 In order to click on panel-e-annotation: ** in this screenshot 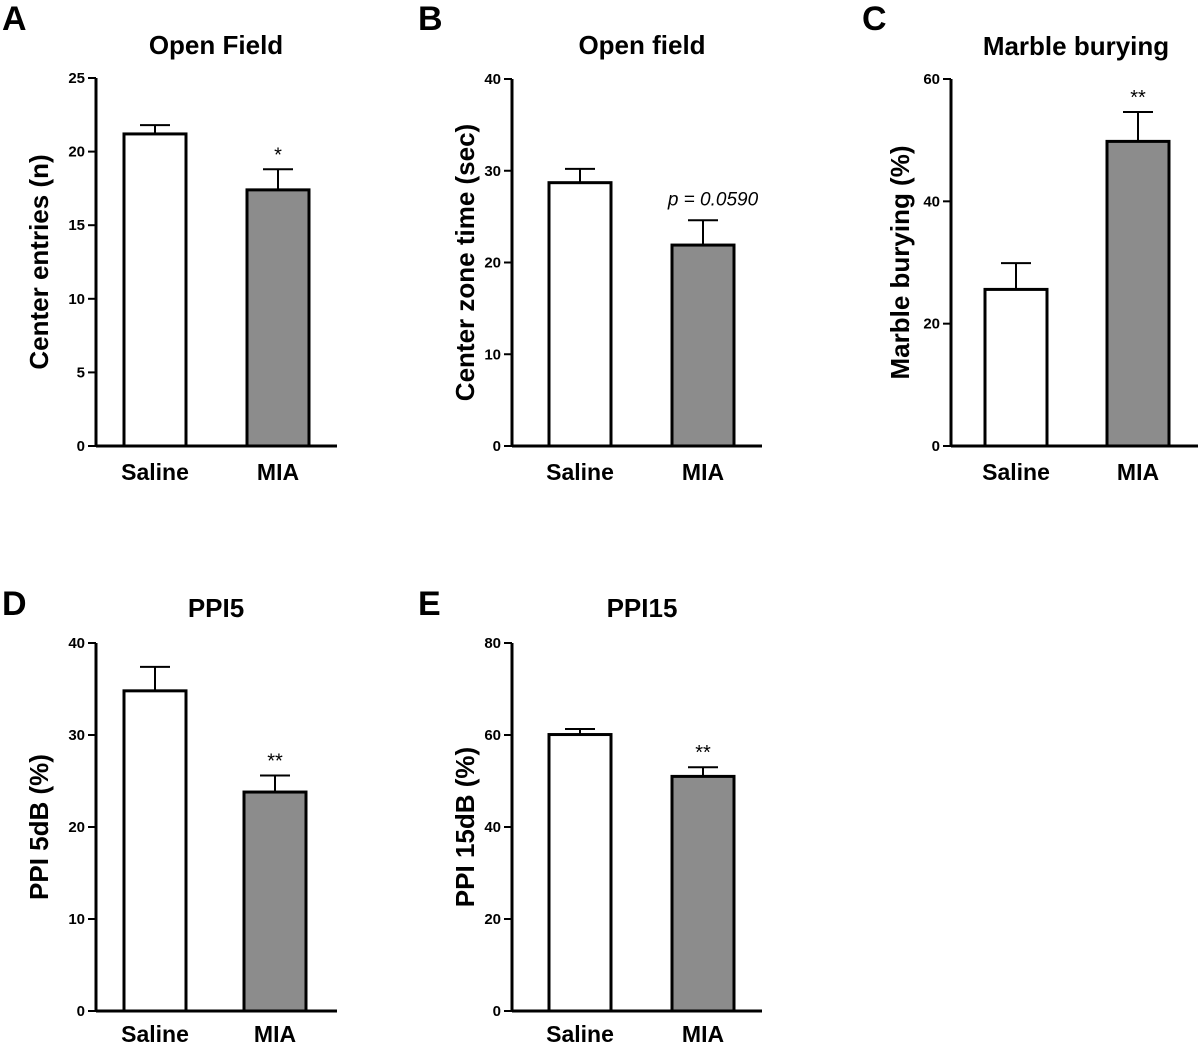, I will do `click(703, 753)`.